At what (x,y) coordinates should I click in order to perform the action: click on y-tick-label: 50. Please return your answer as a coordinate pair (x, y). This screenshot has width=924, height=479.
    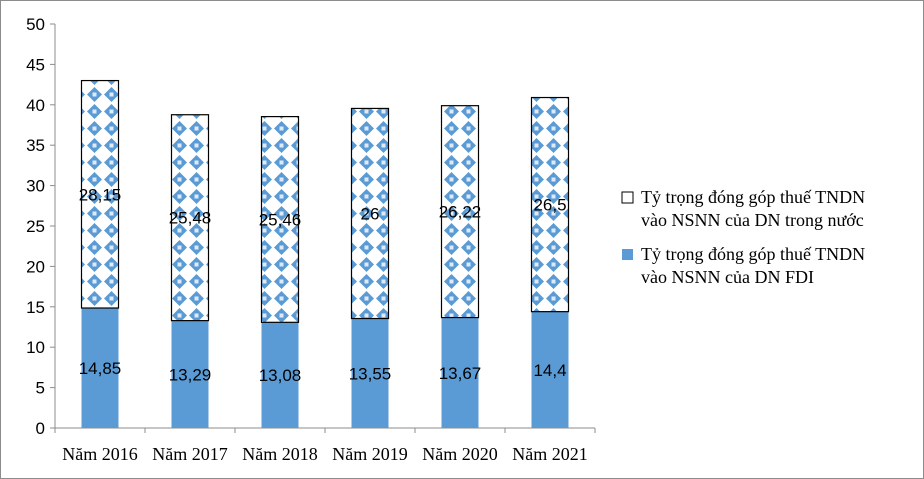
    Looking at the image, I should click on (35, 24).